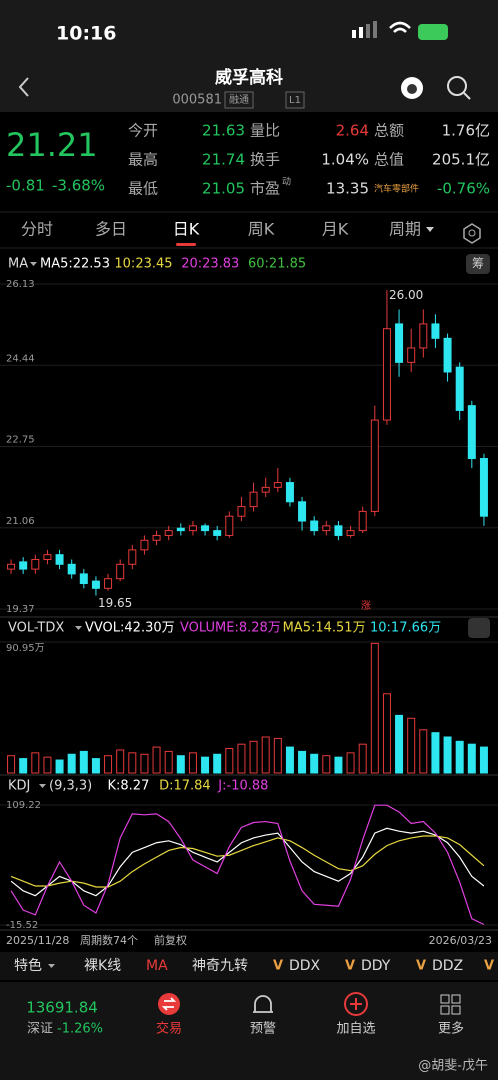 The image size is (498, 1080). What do you see at coordinates (305, 966) in the screenshot?
I see `indicator-option: DDX` at bounding box center [305, 966].